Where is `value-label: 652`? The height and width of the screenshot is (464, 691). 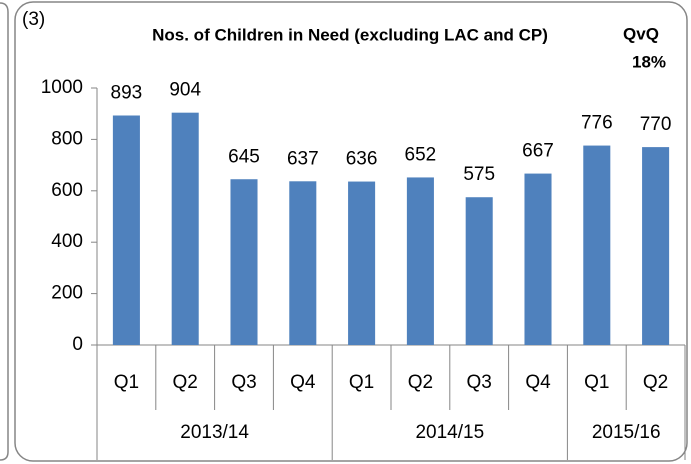 value-label: 652 is located at coordinates (421, 154).